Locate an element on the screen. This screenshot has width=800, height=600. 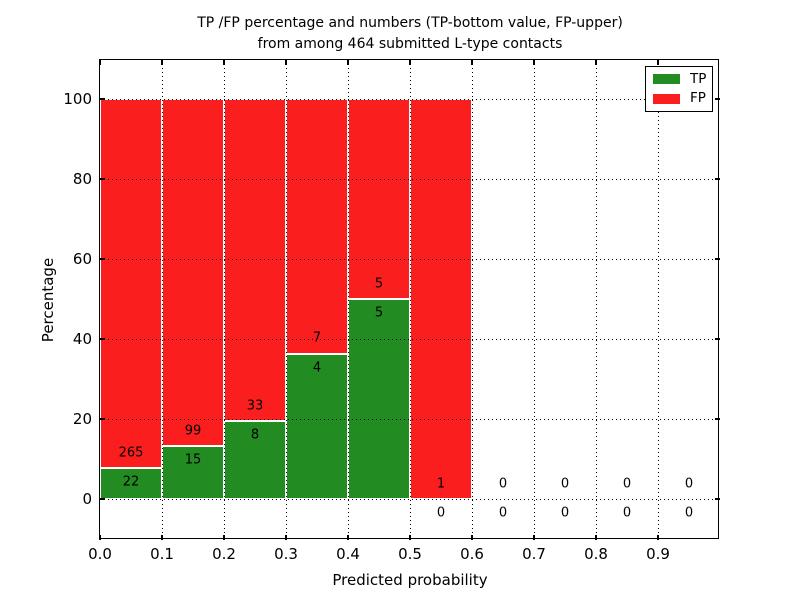
x-tick-label: 0.3 is located at coordinates (286, 554).